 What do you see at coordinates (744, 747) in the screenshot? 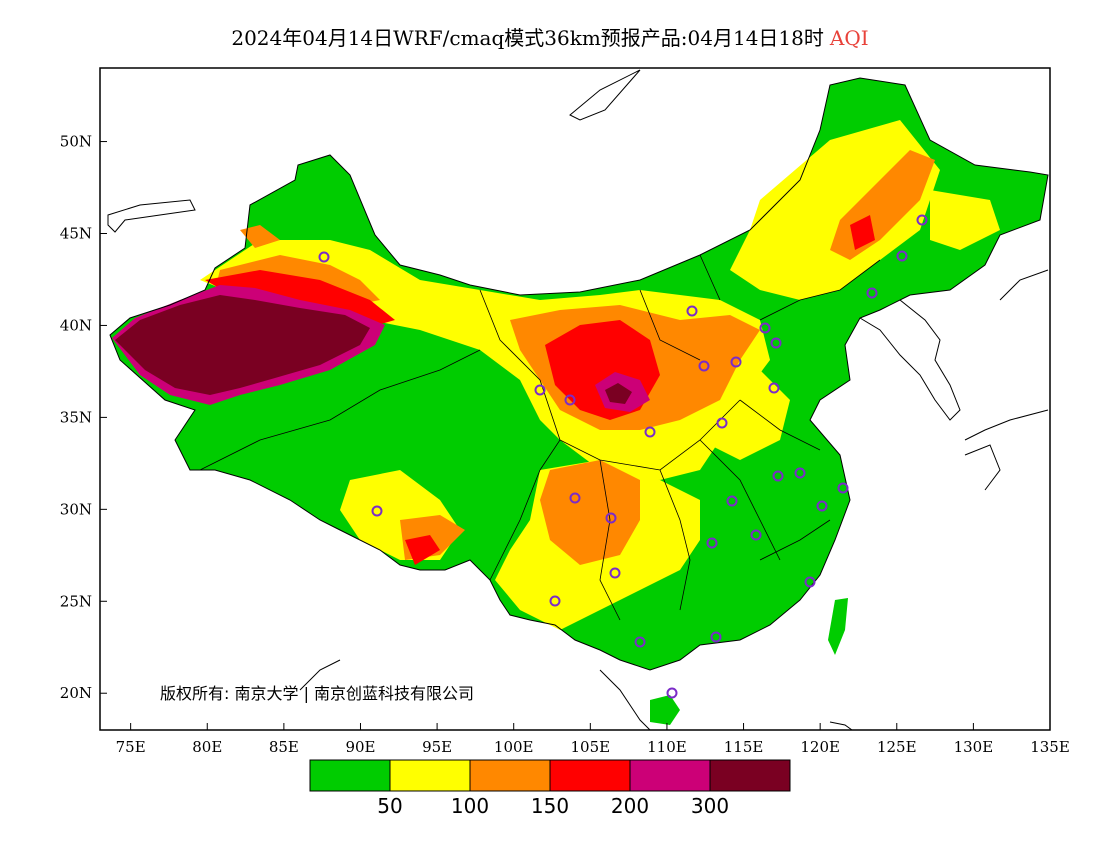
I see `lon-tick-label: 115E` at bounding box center [744, 747].